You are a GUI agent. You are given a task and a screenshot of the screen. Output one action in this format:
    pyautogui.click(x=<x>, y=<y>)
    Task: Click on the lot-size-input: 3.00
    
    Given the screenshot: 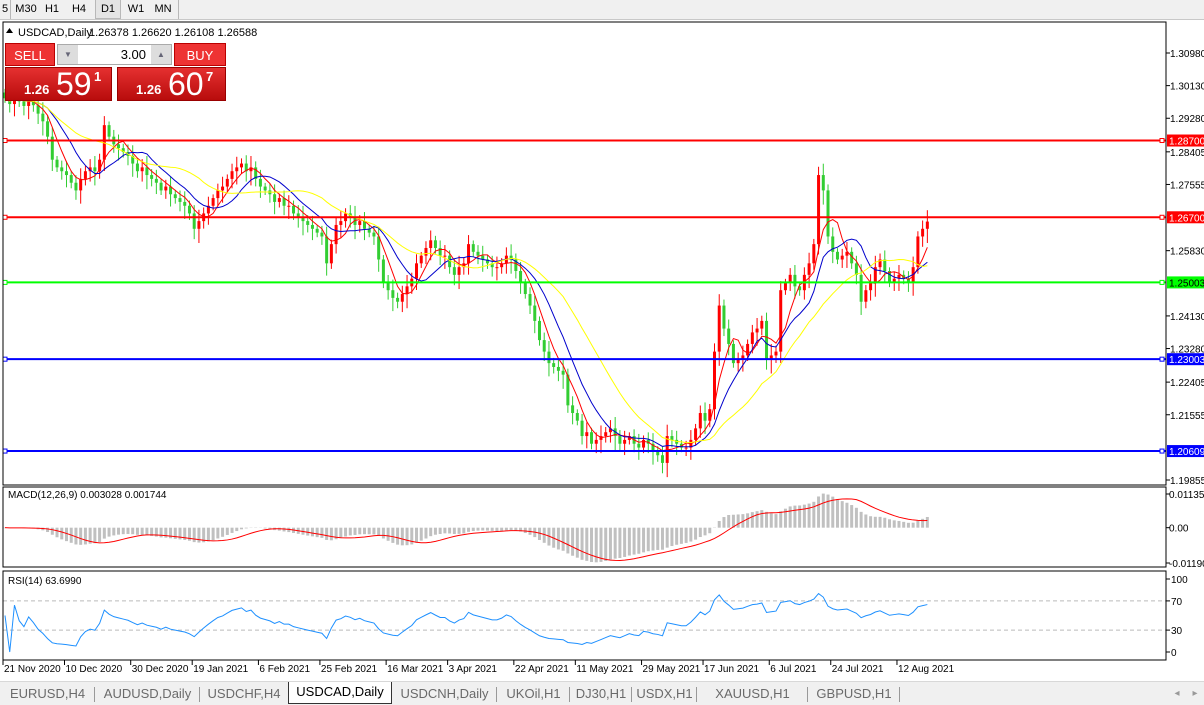 What is the action you would take?
    pyautogui.click(x=133, y=54)
    